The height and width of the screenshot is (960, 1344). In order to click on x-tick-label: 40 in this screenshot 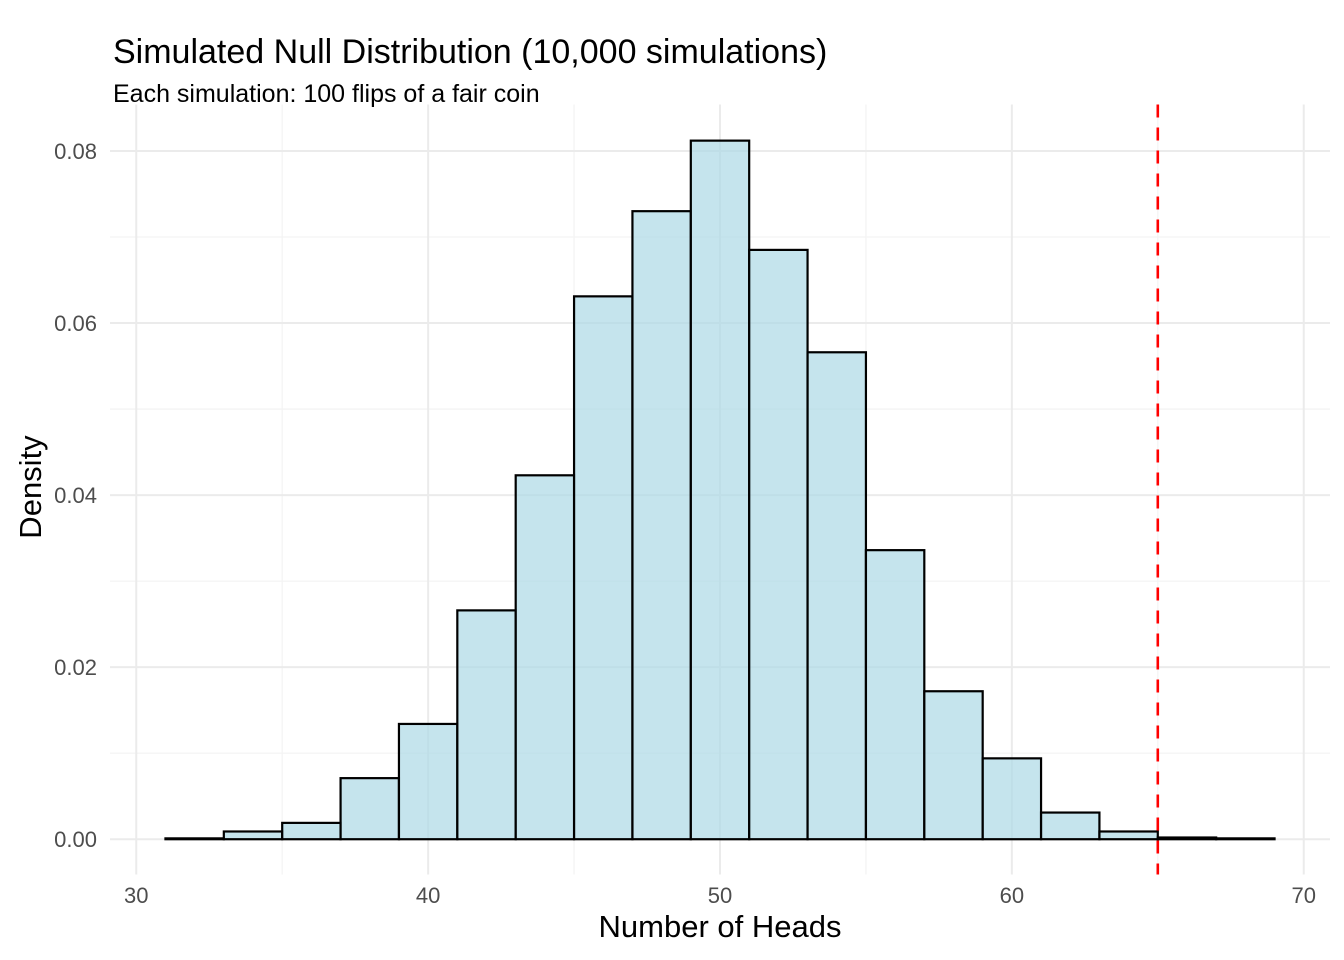, I will do `click(428, 895)`.